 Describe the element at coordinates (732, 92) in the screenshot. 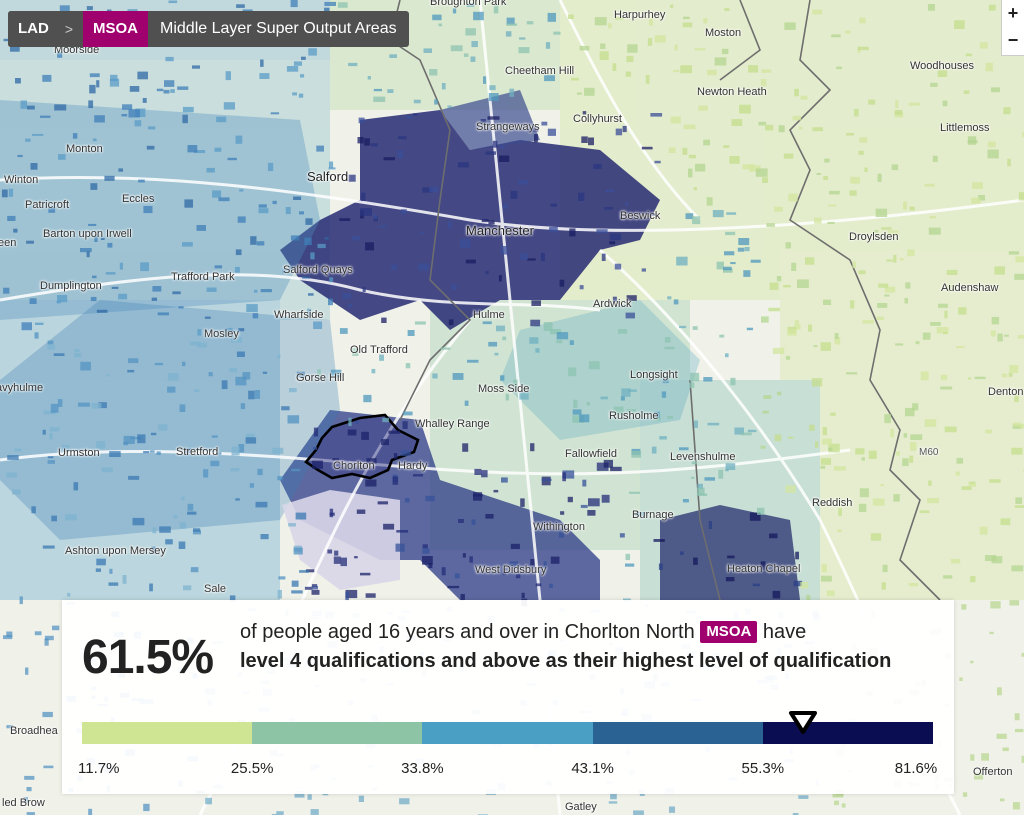

I see `place-label: Newton Heath` at that location.